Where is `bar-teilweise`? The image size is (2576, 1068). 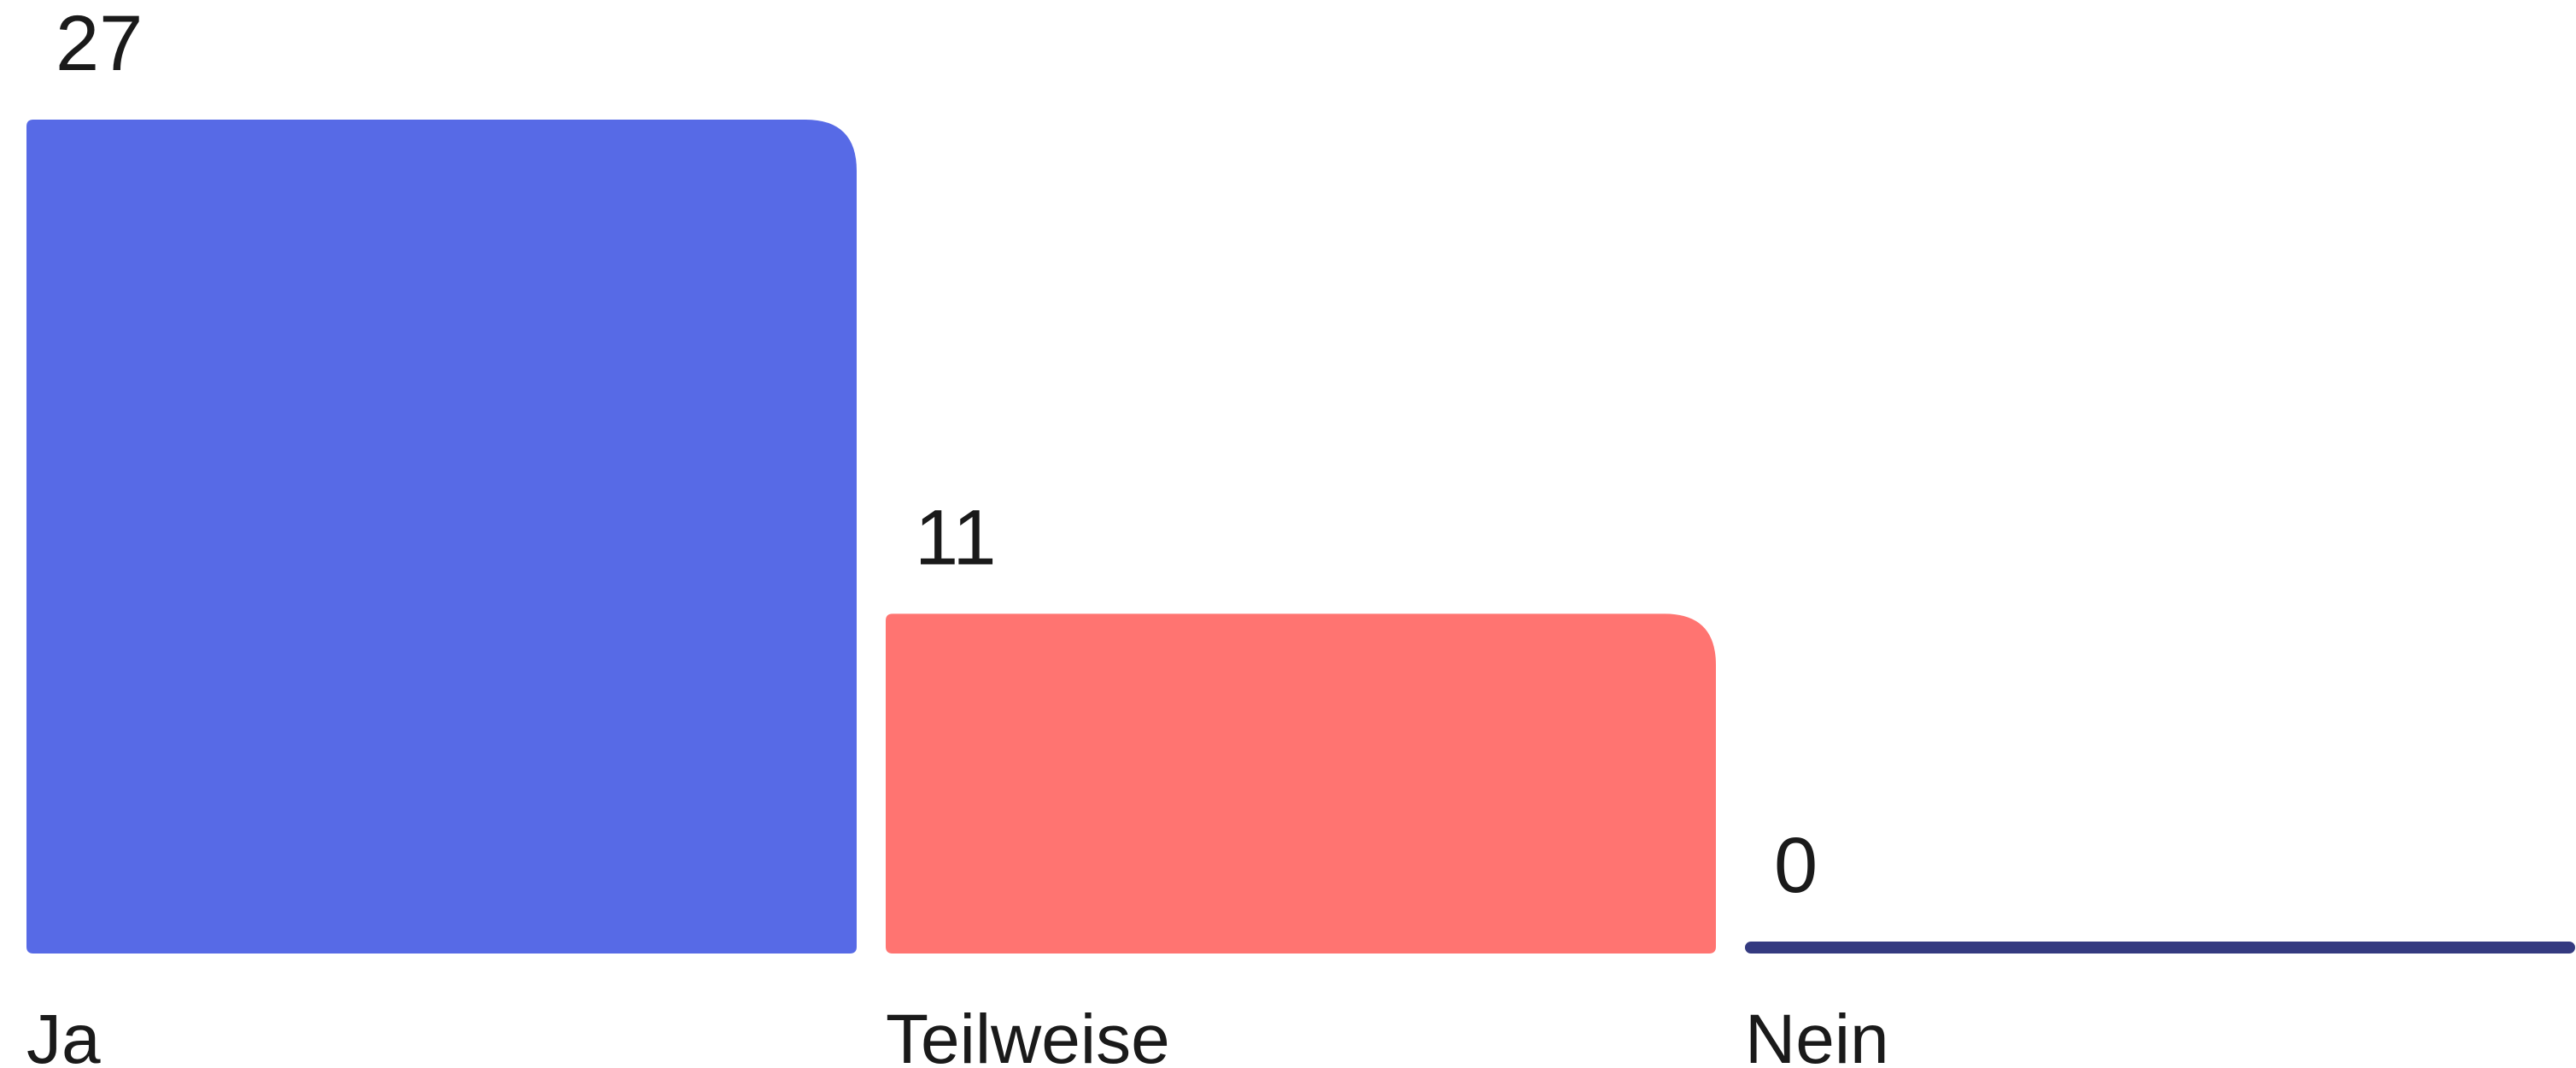 bar-teilweise is located at coordinates (1301, 783).